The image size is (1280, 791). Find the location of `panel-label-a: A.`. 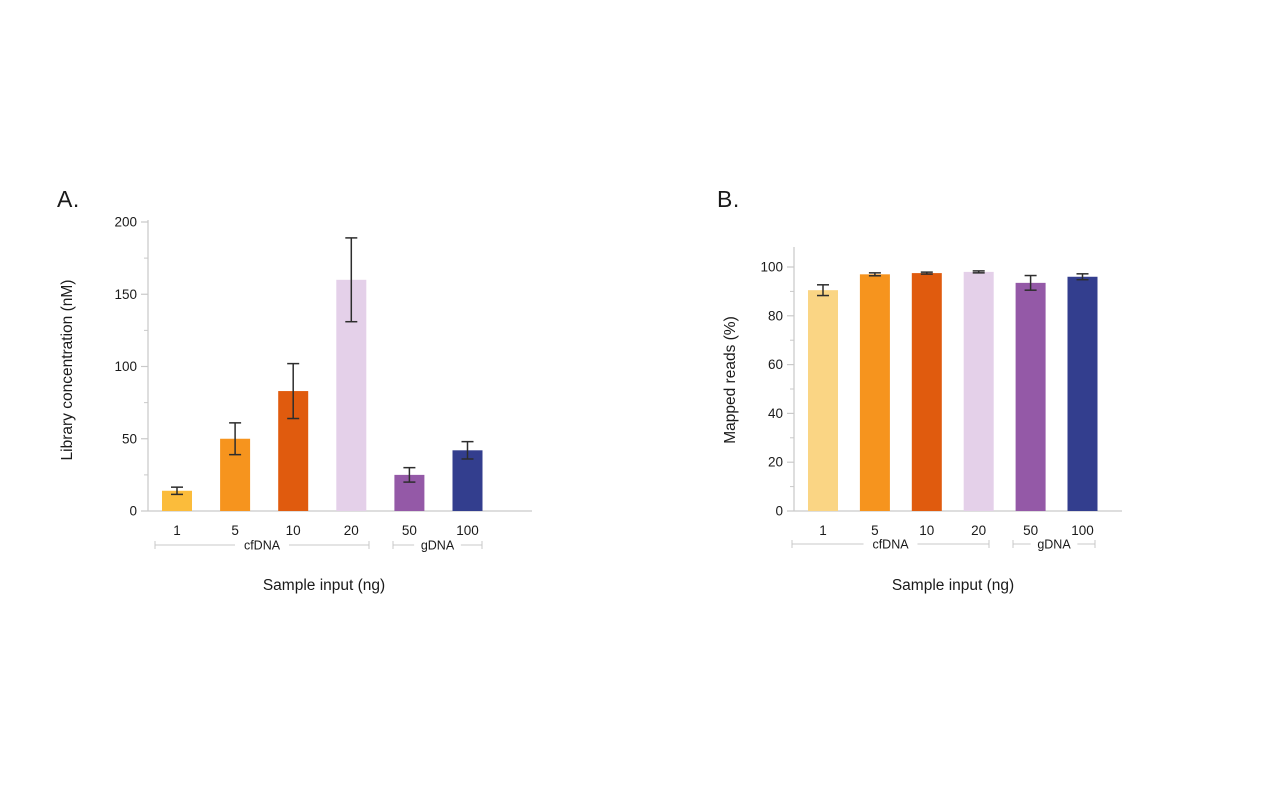

panel-label-a: A. is located at coordinates (68, 199).